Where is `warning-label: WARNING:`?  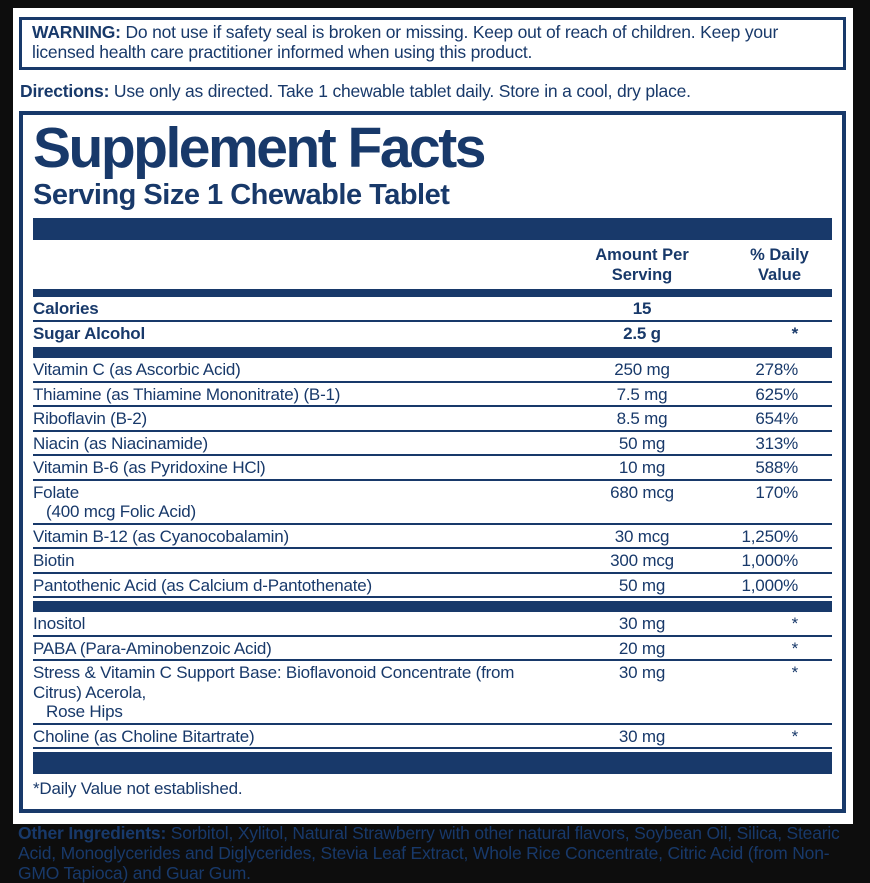 warning-label: WARNING: is located at coordinates (76, 32).